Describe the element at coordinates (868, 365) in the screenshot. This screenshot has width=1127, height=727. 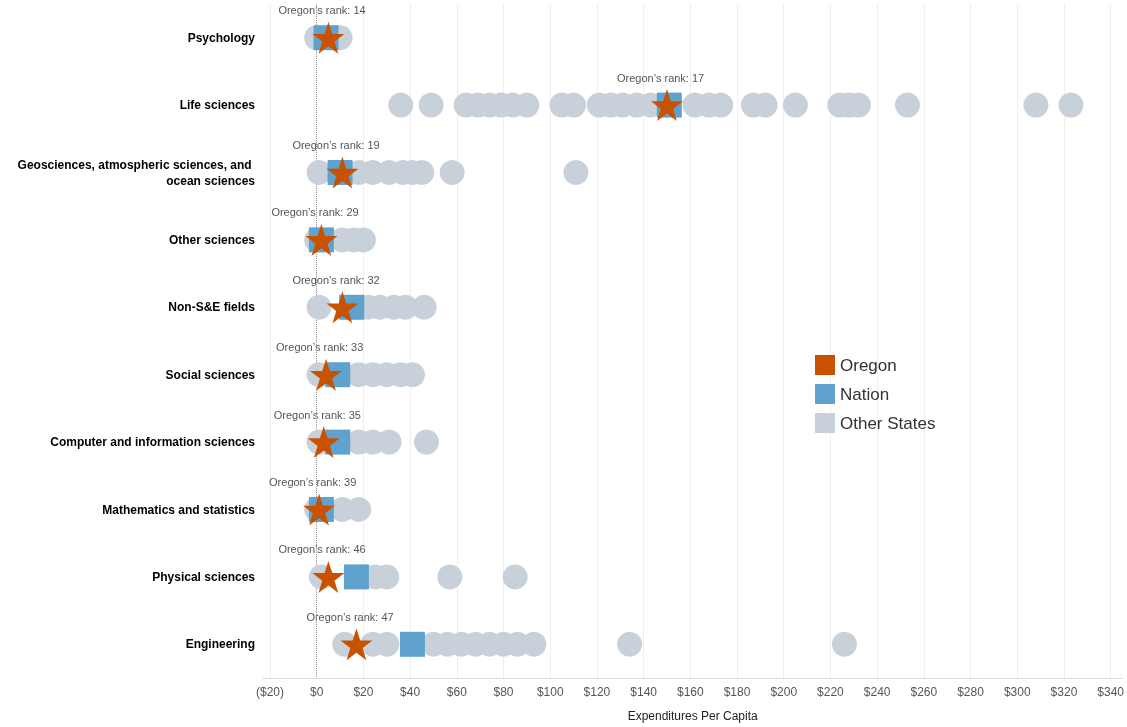
I see `legend-label: Oregon` at that location.